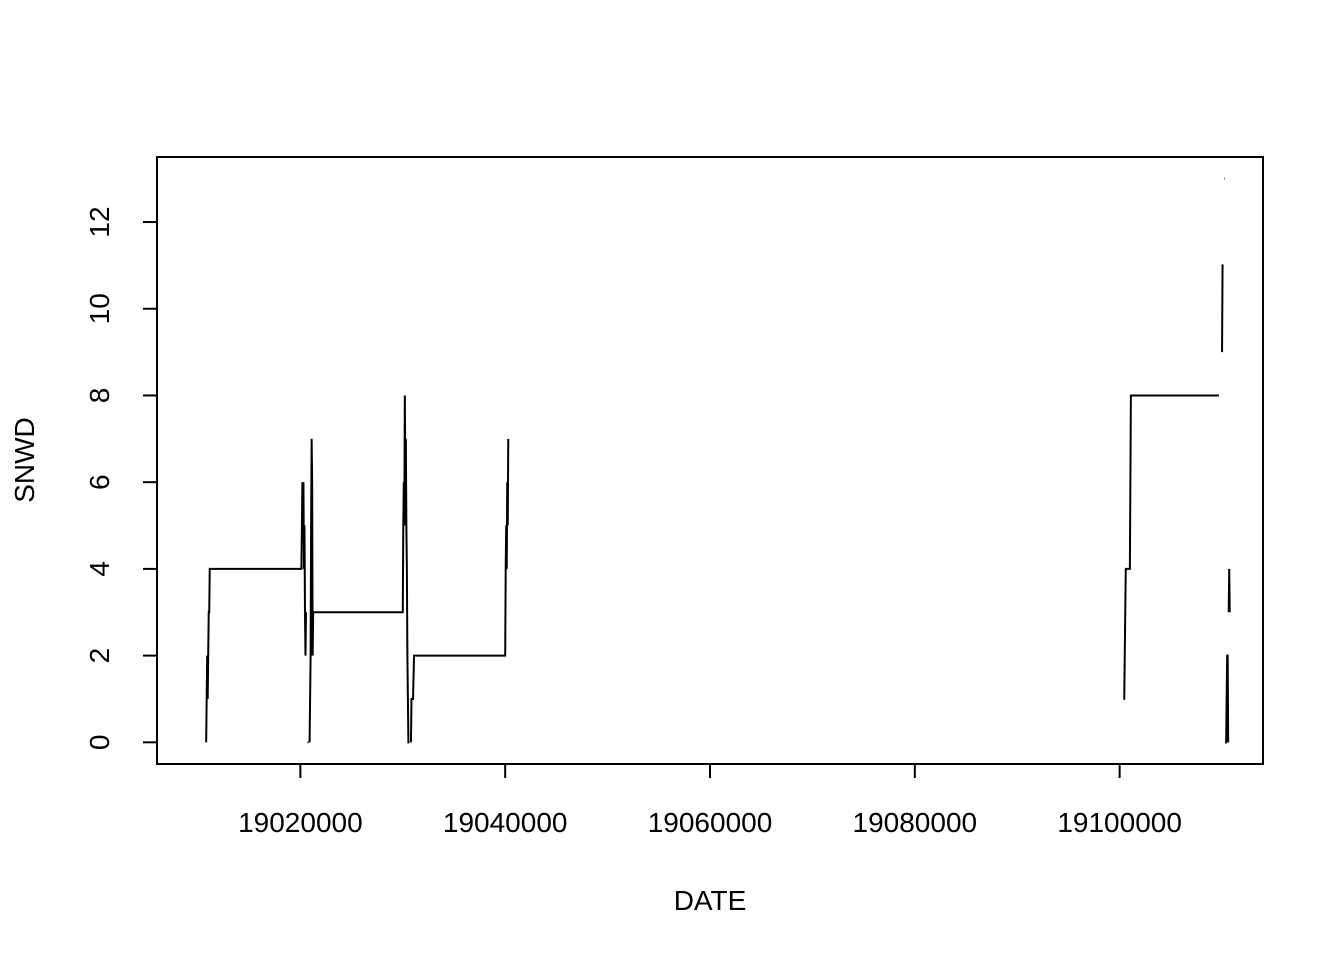  What do you see at coordinates (99, 221) in the screenshot?
I see `y-tick-label: 12` at bounding box center [99, 221].